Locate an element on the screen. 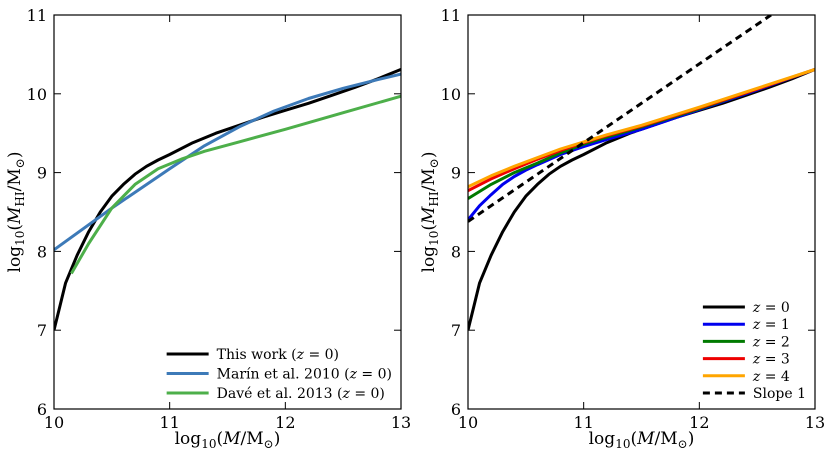 This screenshot has width=830, height=461. legend-label: z = 0 is located at coordinates (771, 308).